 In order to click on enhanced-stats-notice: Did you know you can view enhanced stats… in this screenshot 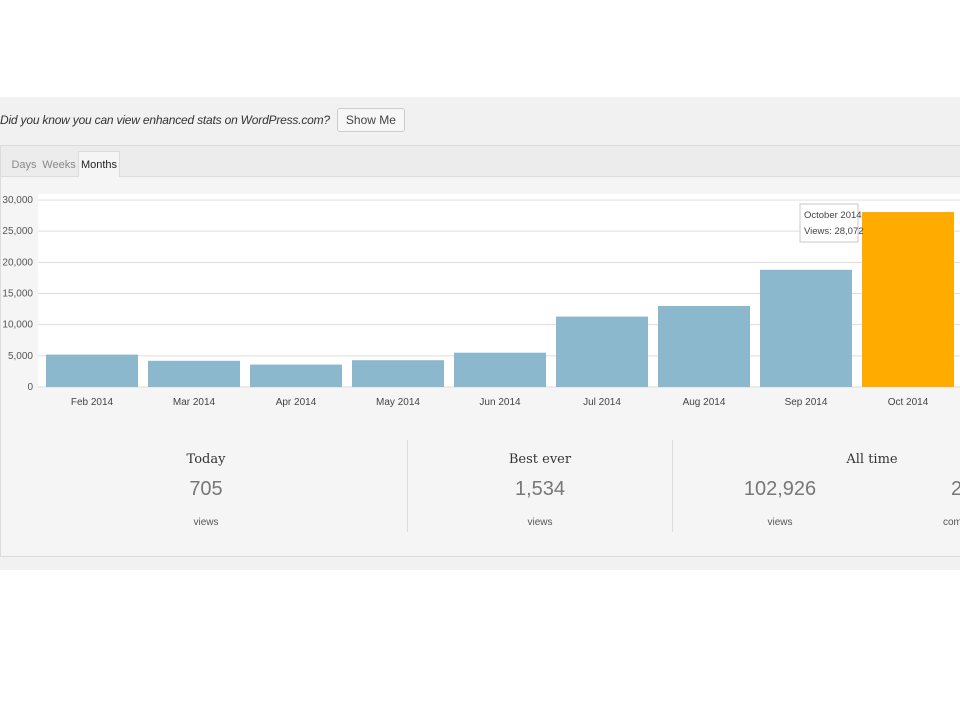, I will do `click(202, 120)`.